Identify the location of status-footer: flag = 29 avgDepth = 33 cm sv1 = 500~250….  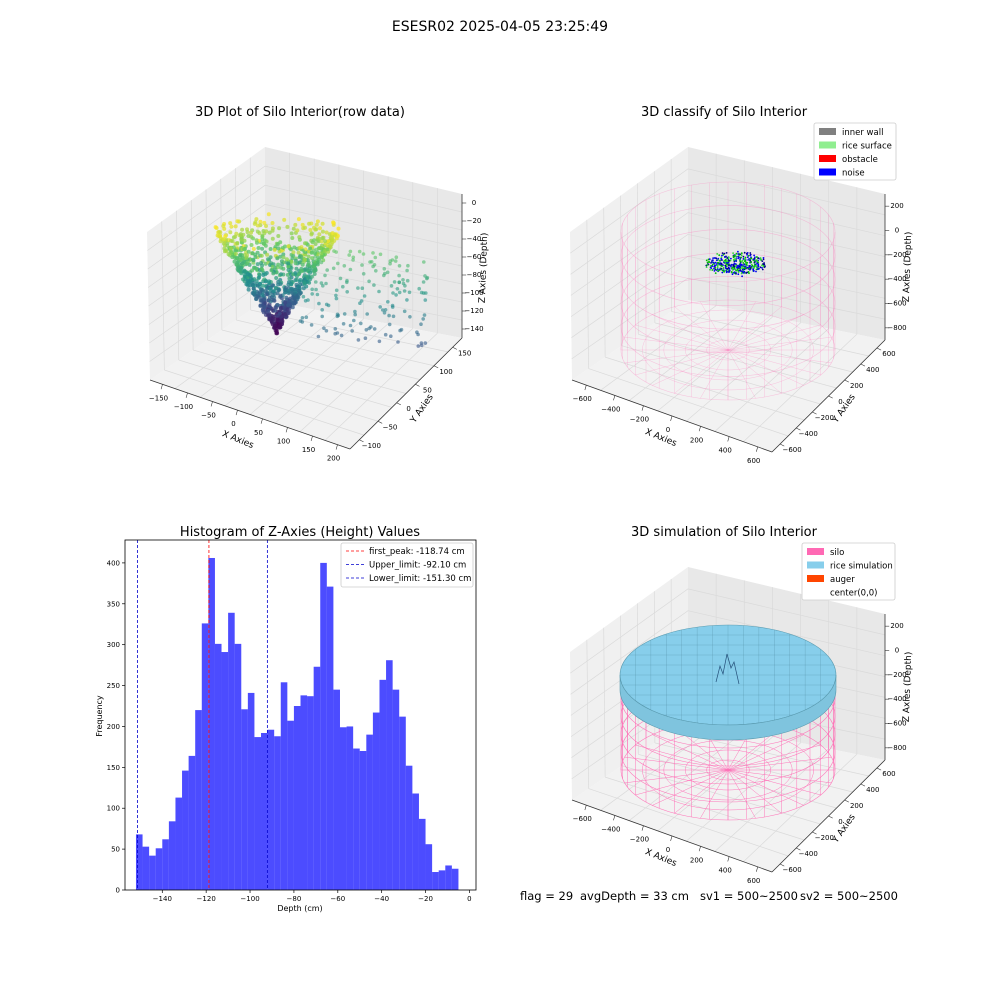
(709, 896).